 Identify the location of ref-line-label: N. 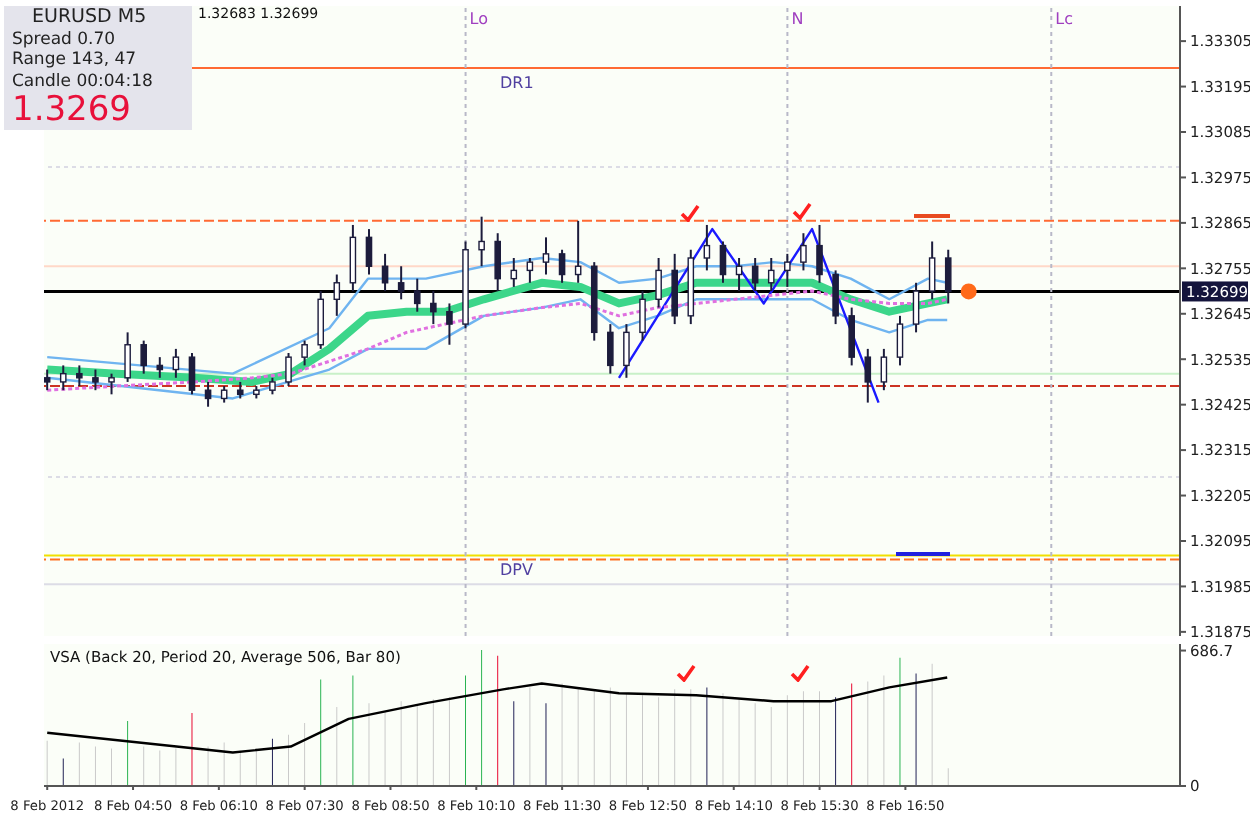
(797, 19).